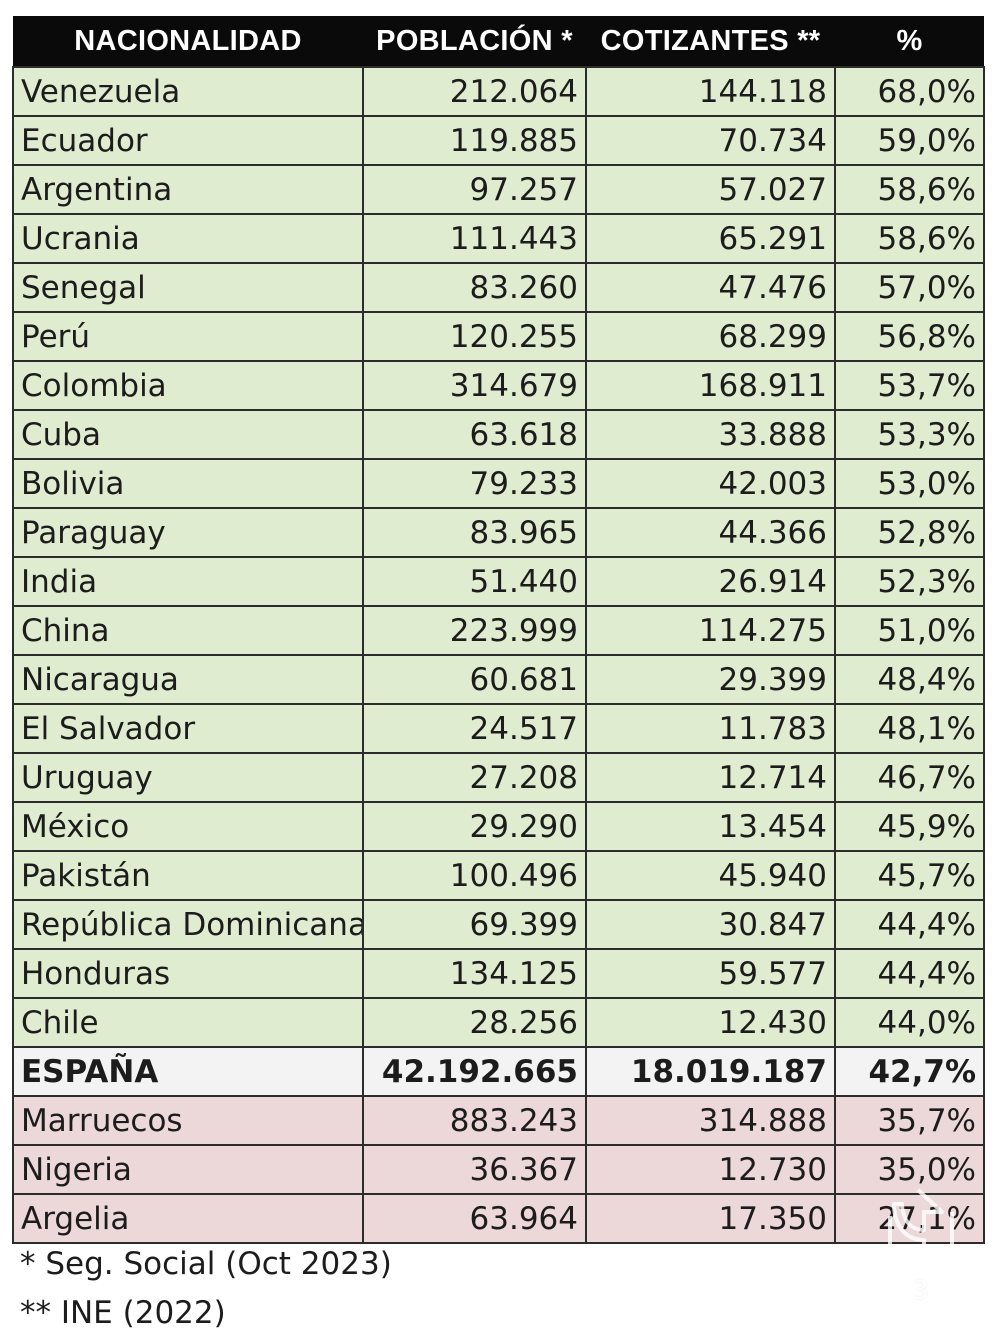  I want to click on cell-poblacion: 111.443, so click(474, 238).